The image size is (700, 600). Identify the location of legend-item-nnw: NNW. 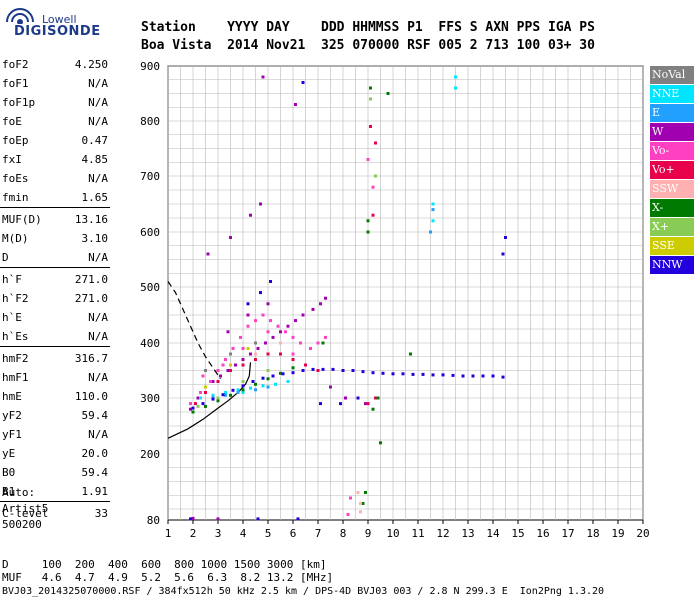
(672, 265).